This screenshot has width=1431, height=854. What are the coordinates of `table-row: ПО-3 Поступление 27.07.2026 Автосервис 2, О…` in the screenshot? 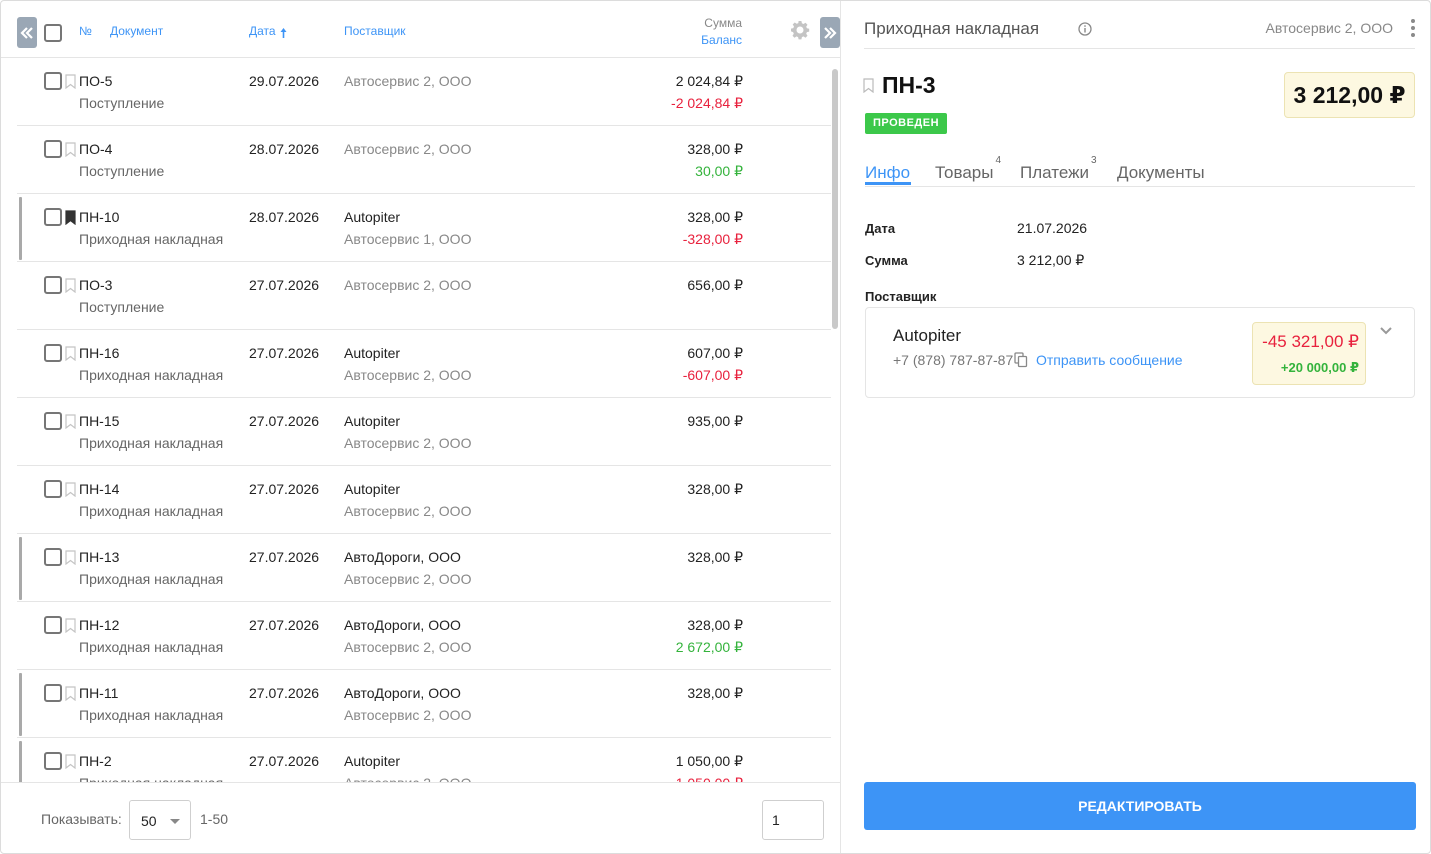 It's located at (424, 296).